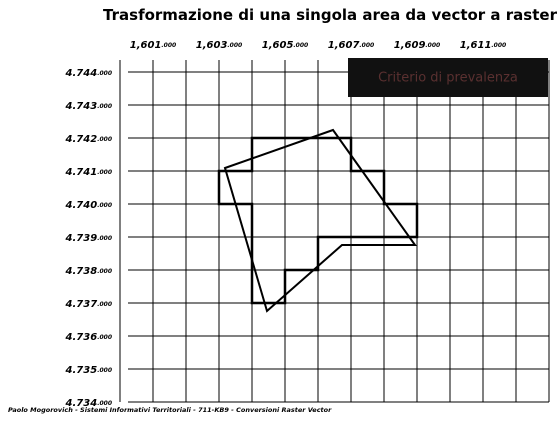  I want to click on y-label-main: 4.739, so click(81, 238).